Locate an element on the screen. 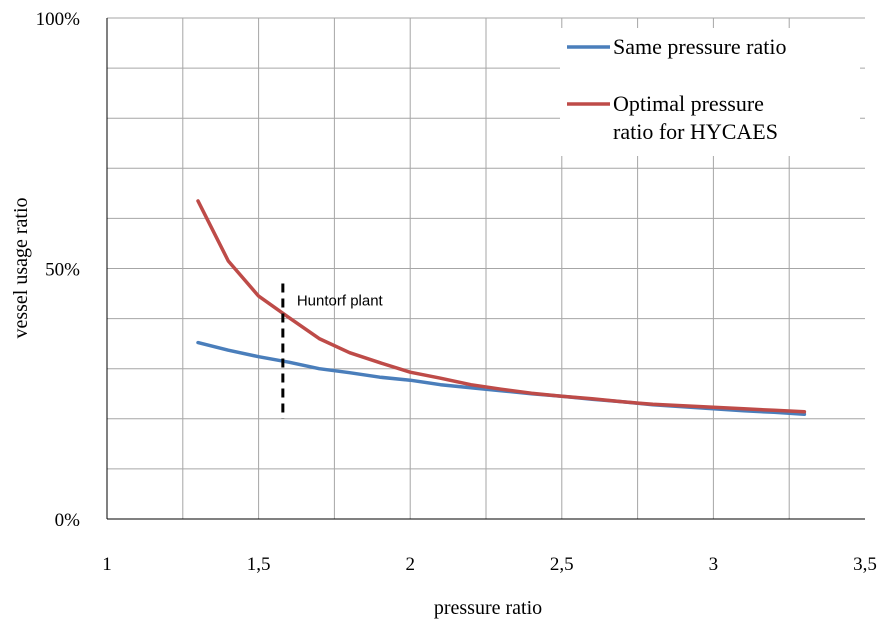  y-axis-title: vessel usage ratio is located at coordinates (21, 267).